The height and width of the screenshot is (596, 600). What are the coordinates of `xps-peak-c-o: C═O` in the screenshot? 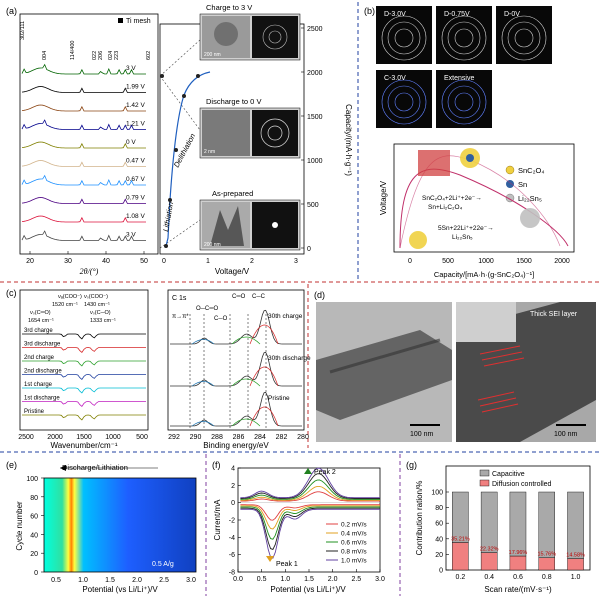 It's located at (239, 297).